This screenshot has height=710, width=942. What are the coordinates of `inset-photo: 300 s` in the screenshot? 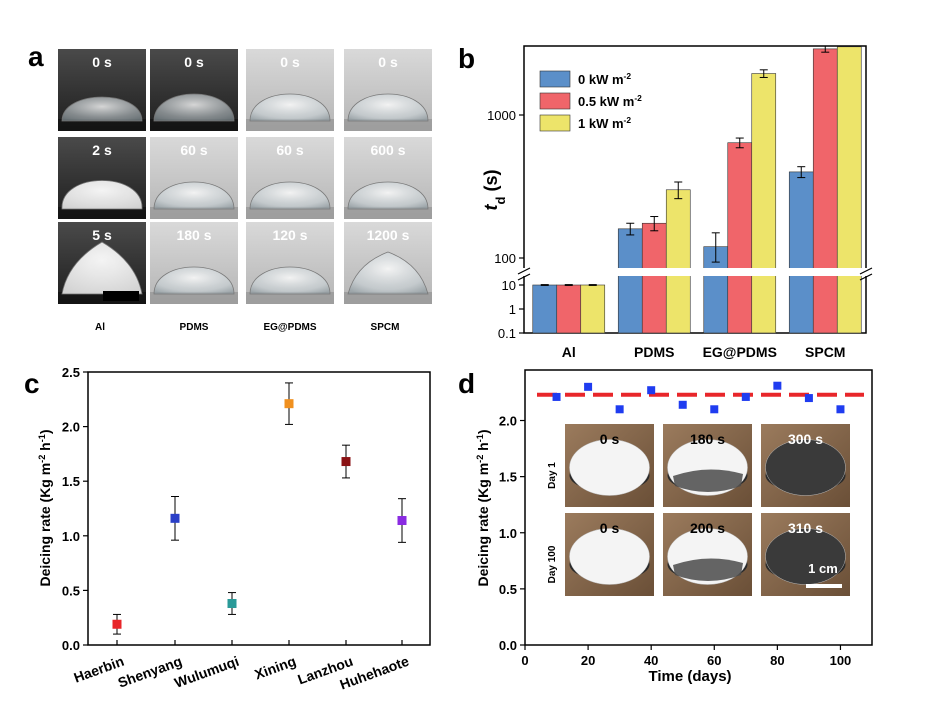 It's located at (805, 465).